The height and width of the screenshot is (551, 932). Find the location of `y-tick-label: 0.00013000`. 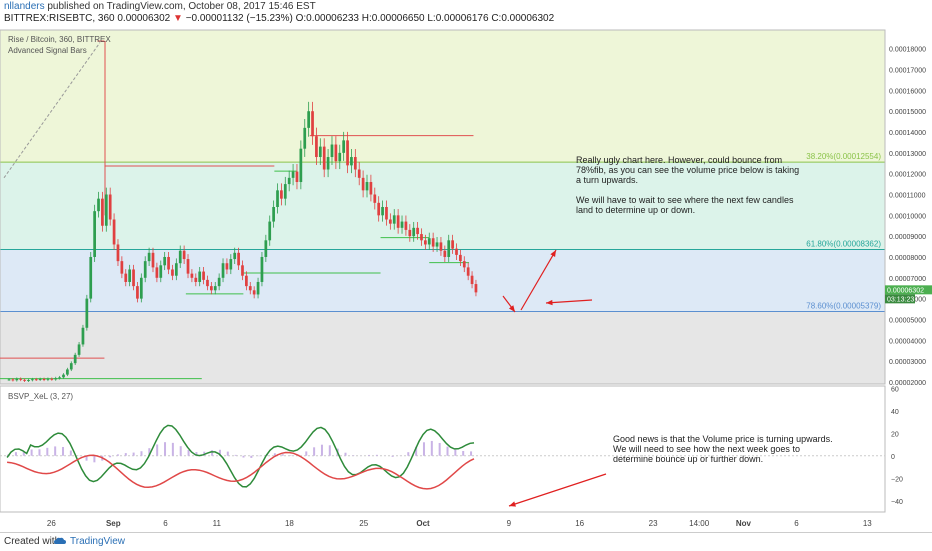

y-tick-label: 0.00013000 is located at coordinates (907, 154).